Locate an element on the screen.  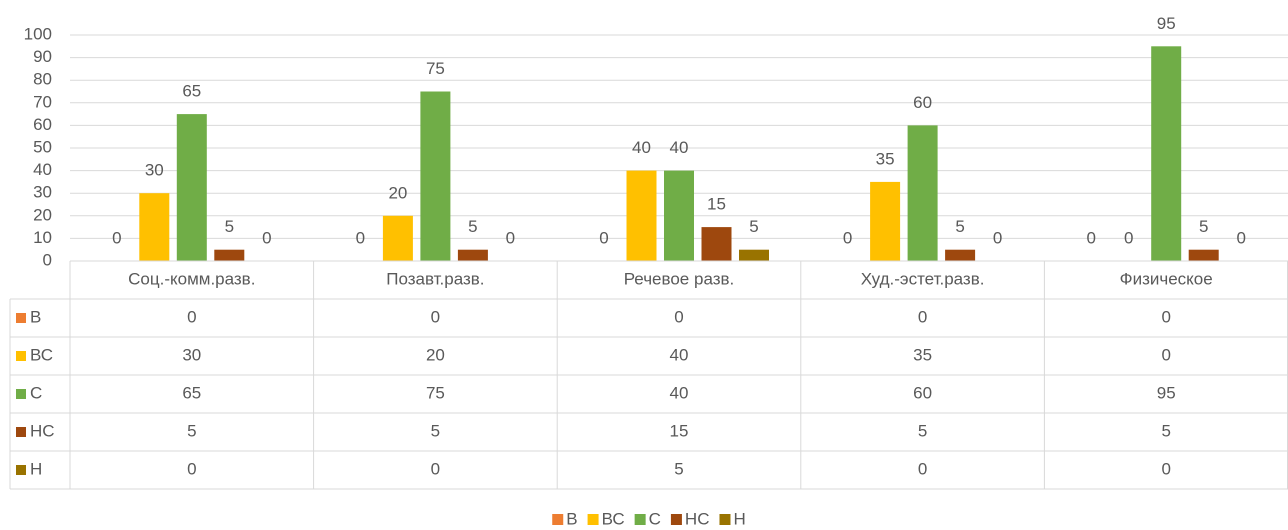
table-row-label: В is located at coordinates (35, 316).